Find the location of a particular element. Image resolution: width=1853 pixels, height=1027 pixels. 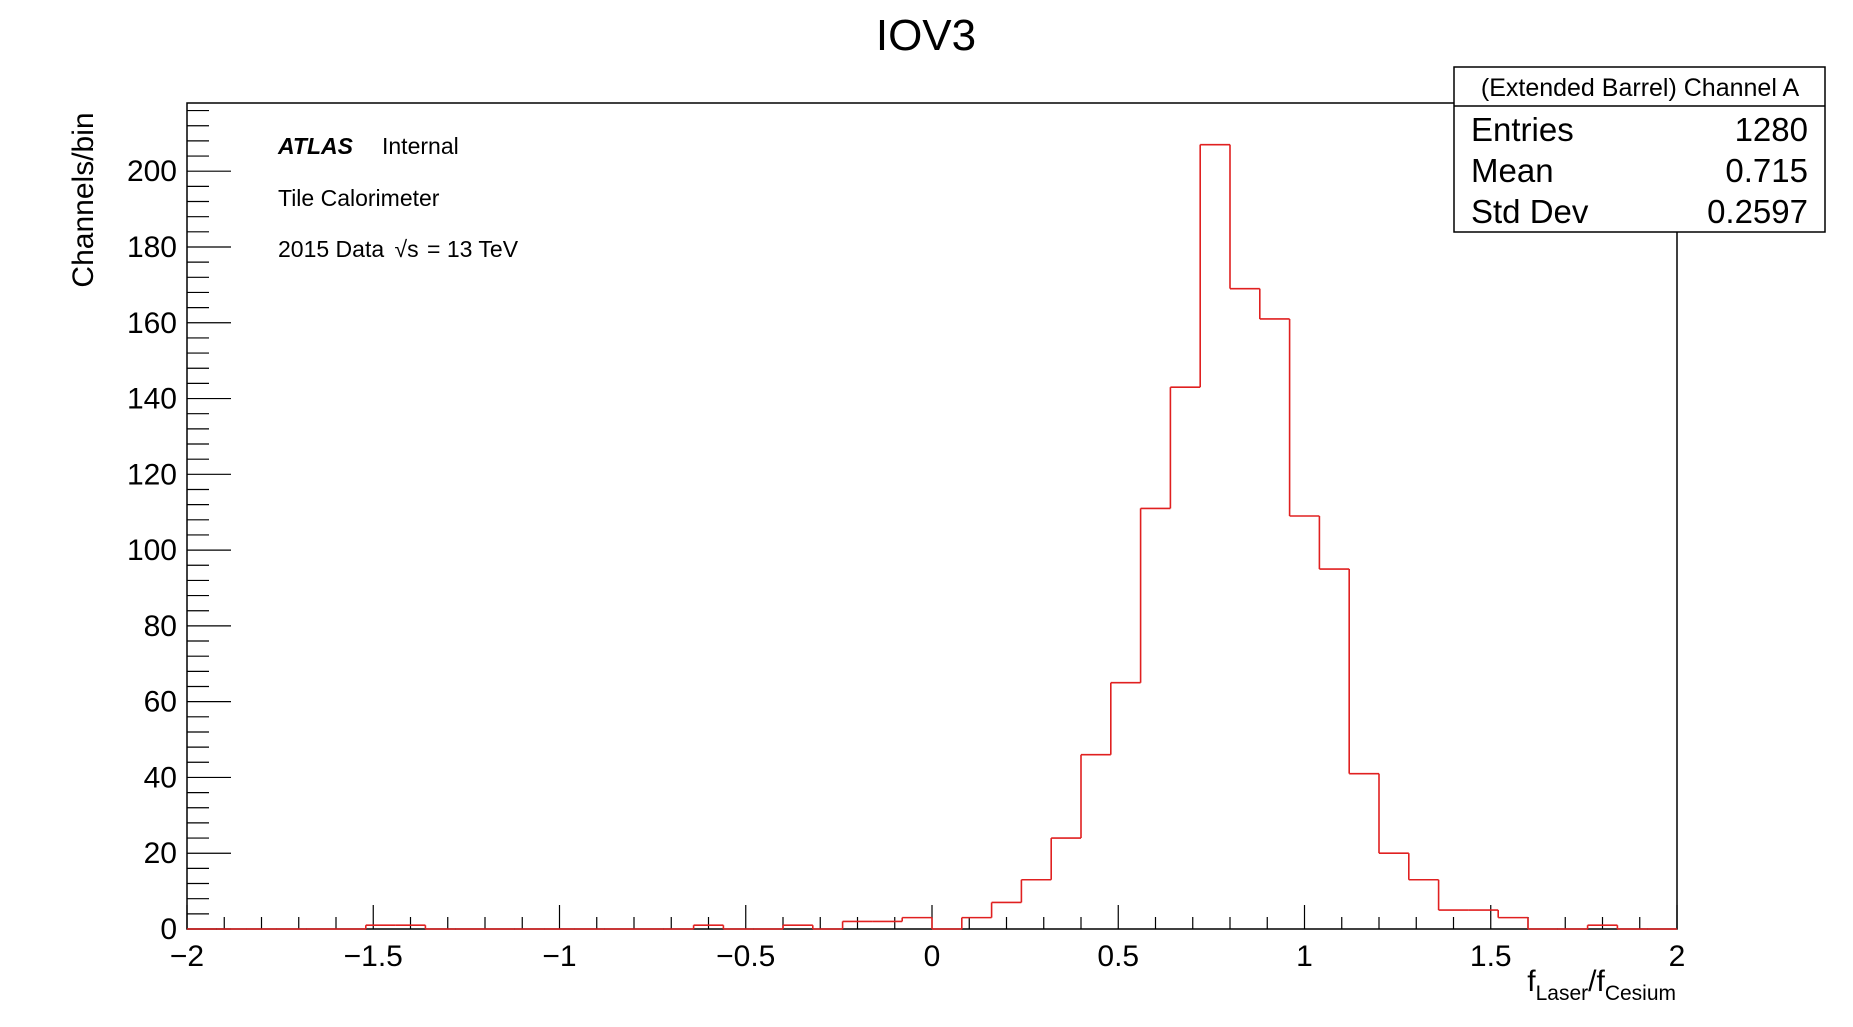

y-axis-title: Channels/bin is located at coordinates (83, 199).